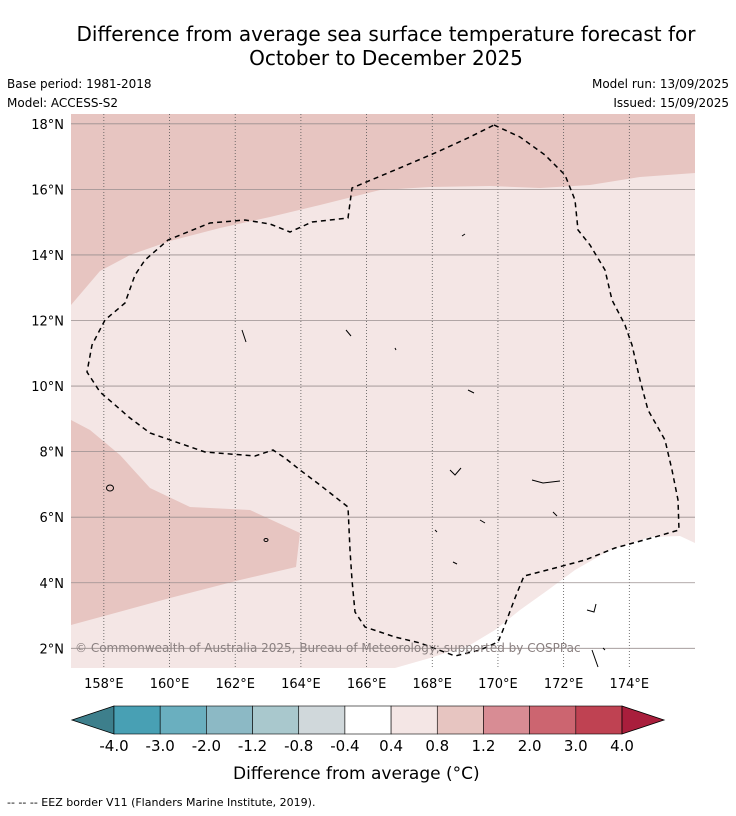 This screenshot has height=816, width=736. Describe the element at coordinates (52, 584) in the screenshot. I see `lat-tick-label: 4°N` at that location.